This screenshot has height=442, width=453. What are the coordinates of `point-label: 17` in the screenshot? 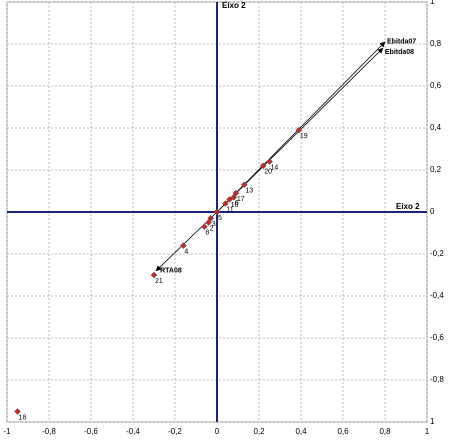 It's located at (241, 199).